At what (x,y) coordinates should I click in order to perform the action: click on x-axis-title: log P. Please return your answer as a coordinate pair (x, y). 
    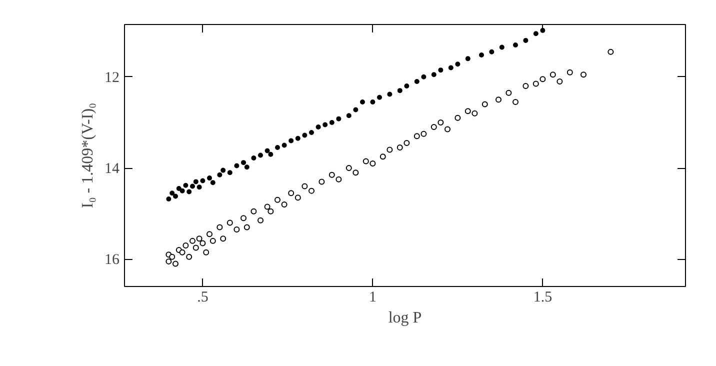
    Looking at the image, I should click on (405, 318).